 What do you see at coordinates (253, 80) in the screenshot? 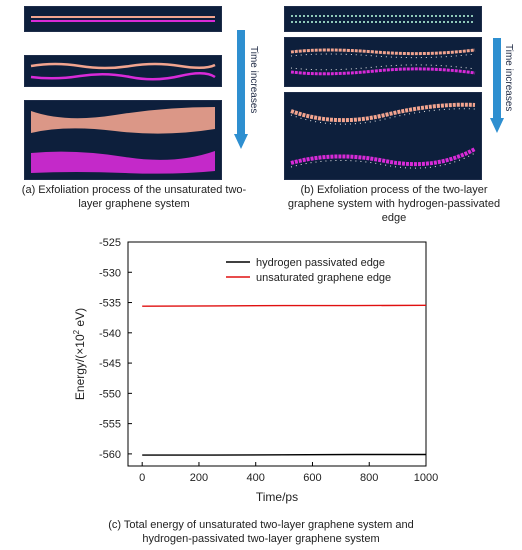
I see `panel-a-arrow-label: Time increases` at bounding box center [253, 80].